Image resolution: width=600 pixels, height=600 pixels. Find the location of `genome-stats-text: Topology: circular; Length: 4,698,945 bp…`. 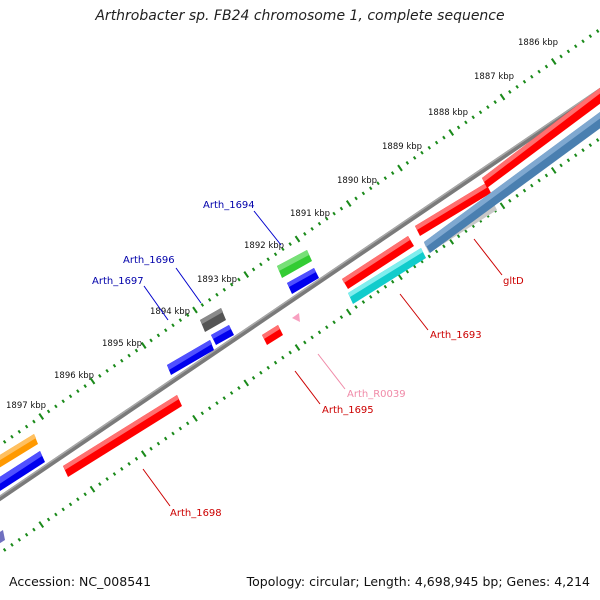

genome-stats-text: Topology: circular; Length: 4,698,945 bp… is located at coordinates (418, 581).